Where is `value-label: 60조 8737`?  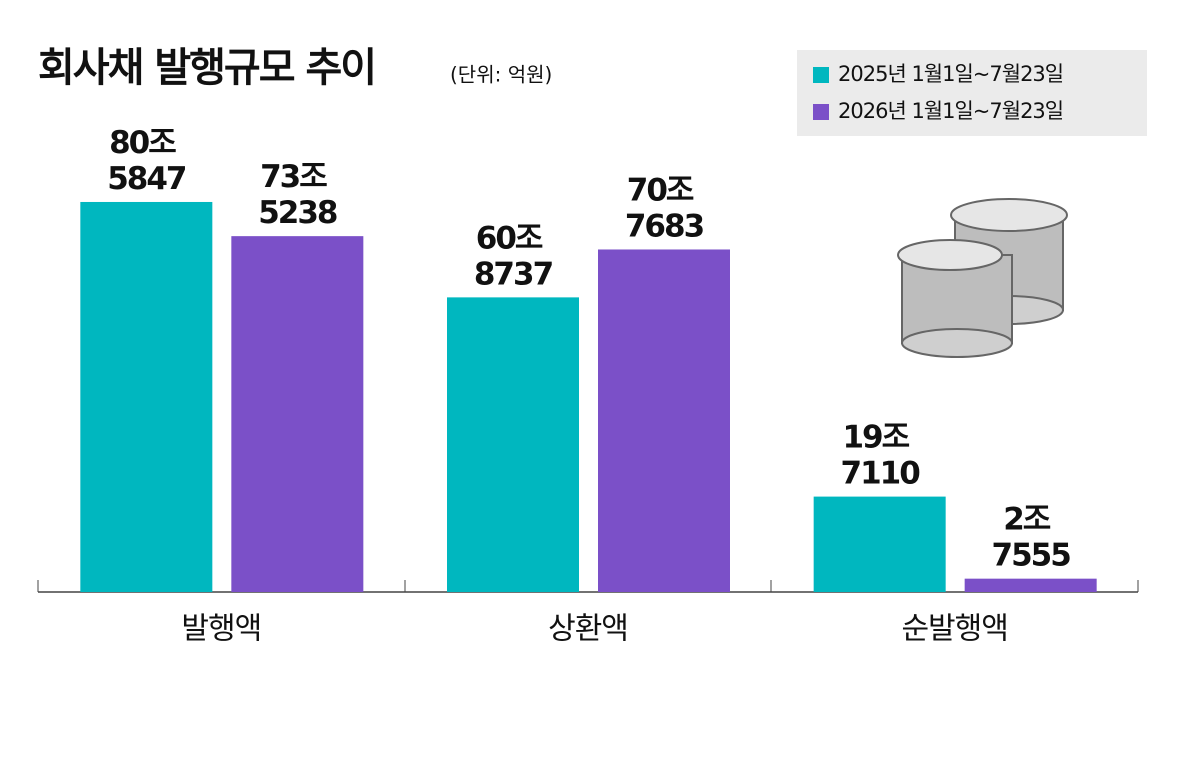 value-label: 60조 8737 is located at coordinates (513, 256).